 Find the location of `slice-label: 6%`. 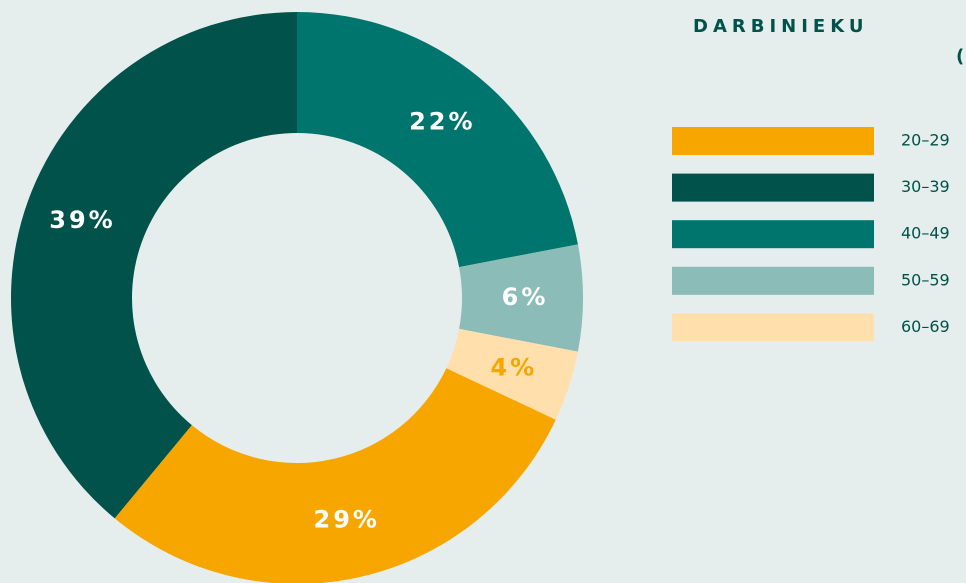

slice-label: 6% is located at coordinates (525, 297).